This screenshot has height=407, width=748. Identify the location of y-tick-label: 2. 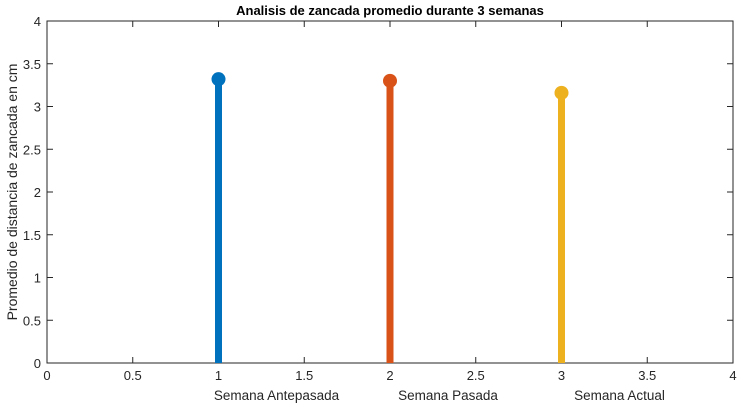
(37, 192).